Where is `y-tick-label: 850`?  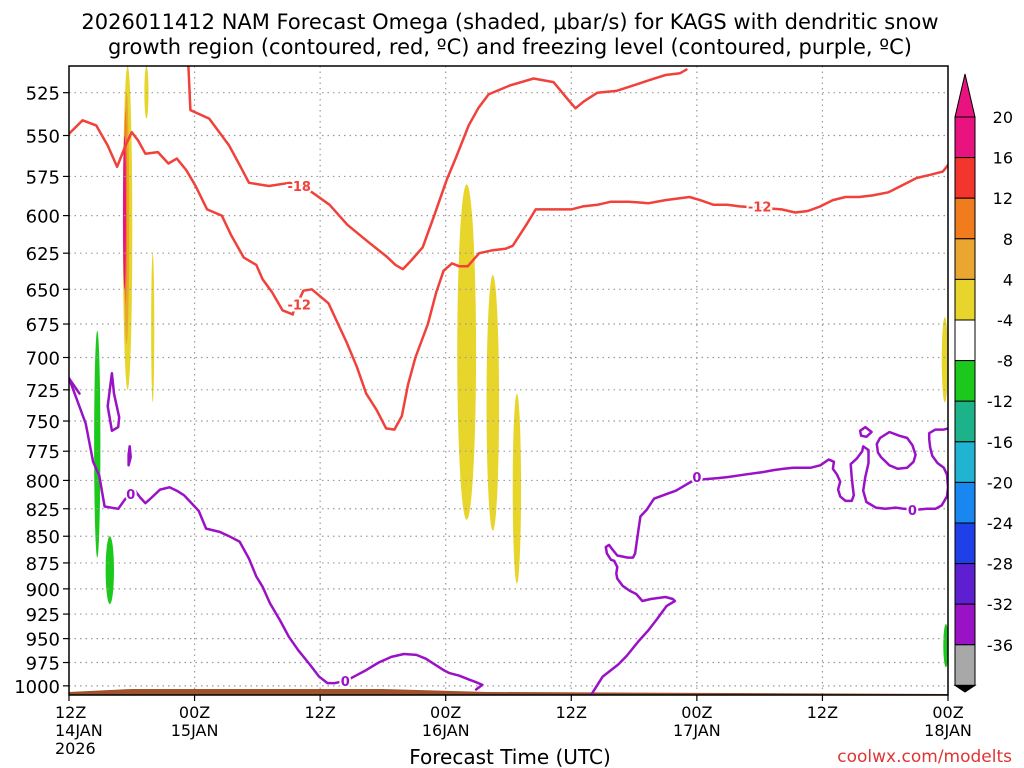
y-tick-label: 850 is located at coordinates (43, 537).